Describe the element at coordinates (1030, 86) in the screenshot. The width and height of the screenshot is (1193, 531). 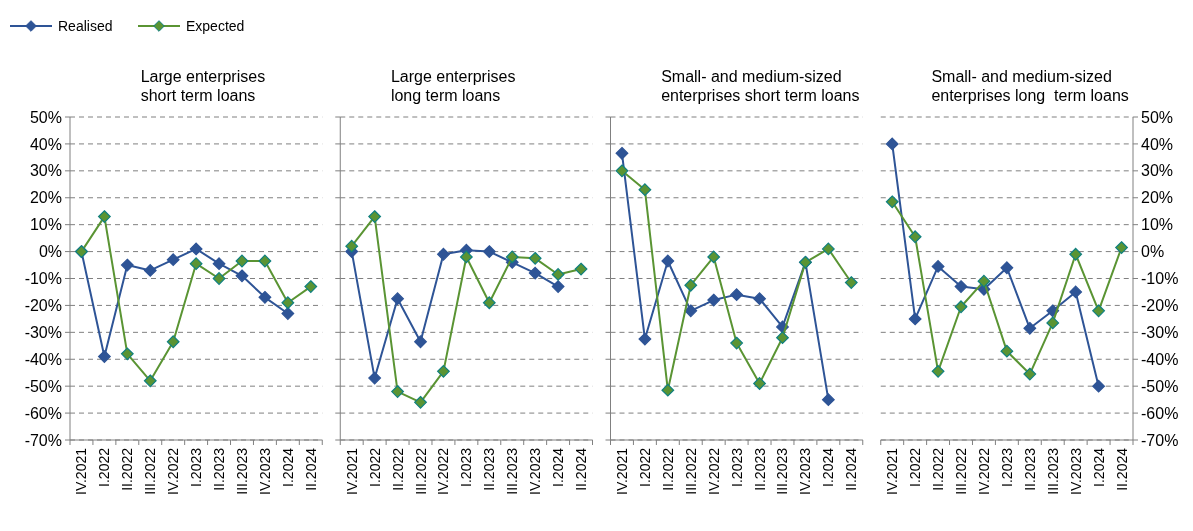
I see `chart-title: Small- and medium-sized enterprises long term loans` at that location.